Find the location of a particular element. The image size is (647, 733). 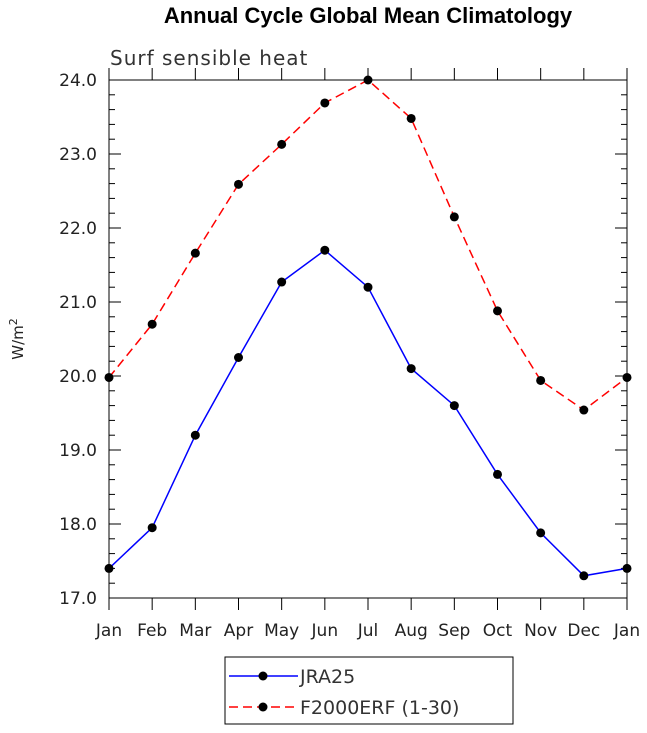

chart-subtitle: Surf sensible heat is located at coordinates (209, 58).